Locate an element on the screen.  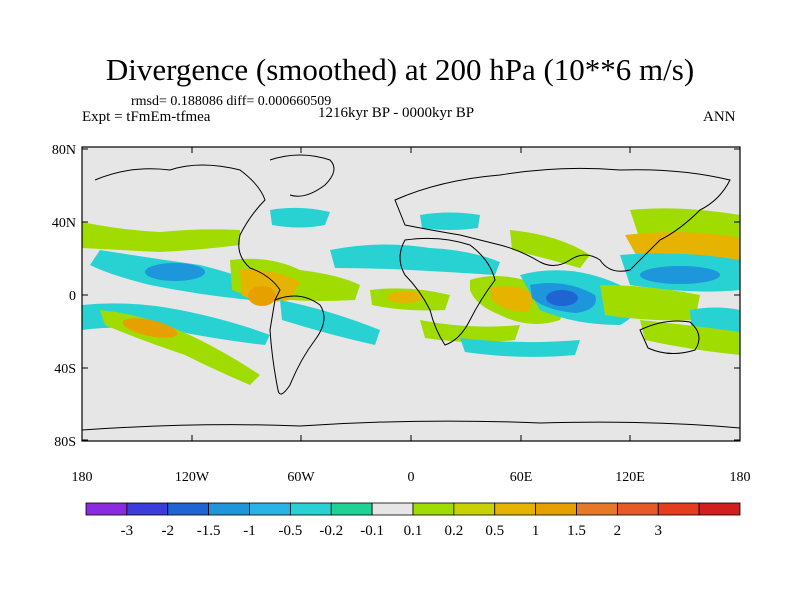
xtick-label: 0 is located at coordinates (411, 477).